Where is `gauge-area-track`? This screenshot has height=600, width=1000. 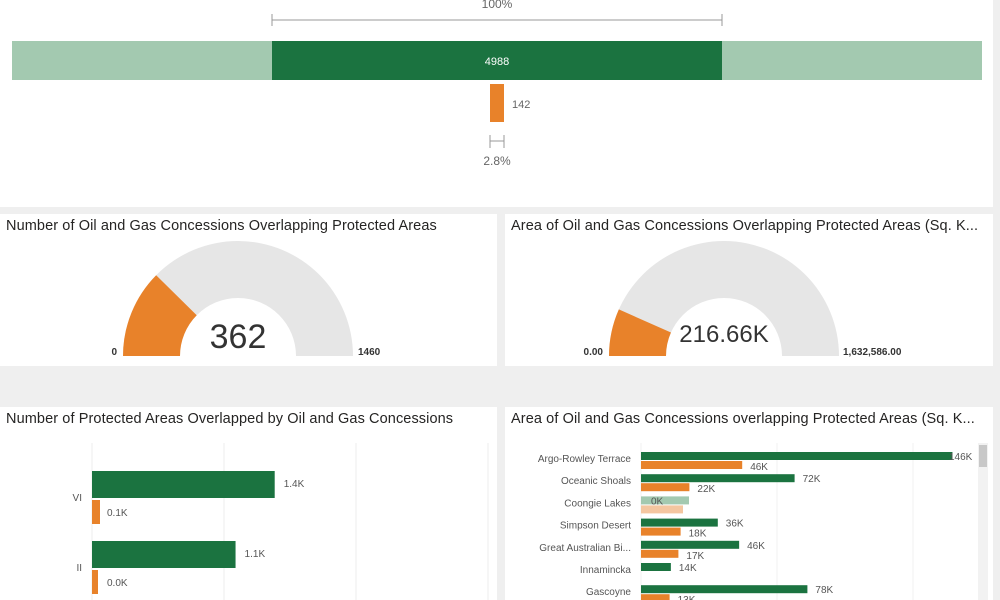
gauge-area-track is located at coordinates (724, 298).